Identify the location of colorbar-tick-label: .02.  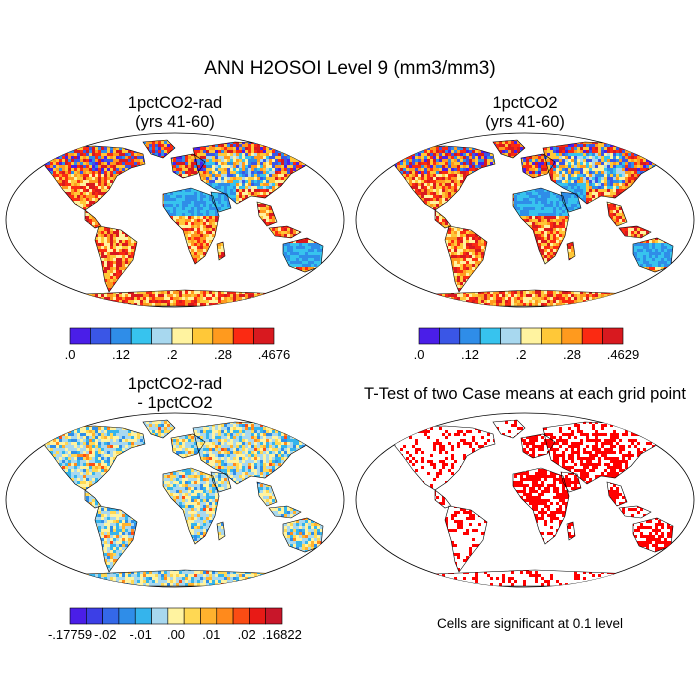
(247, 634).